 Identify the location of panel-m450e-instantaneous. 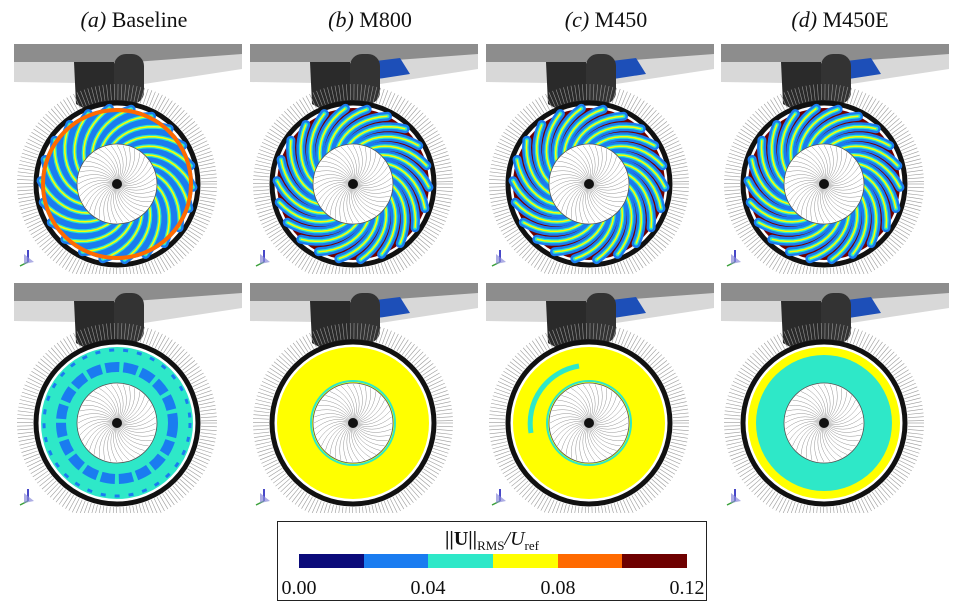
(835, 159).